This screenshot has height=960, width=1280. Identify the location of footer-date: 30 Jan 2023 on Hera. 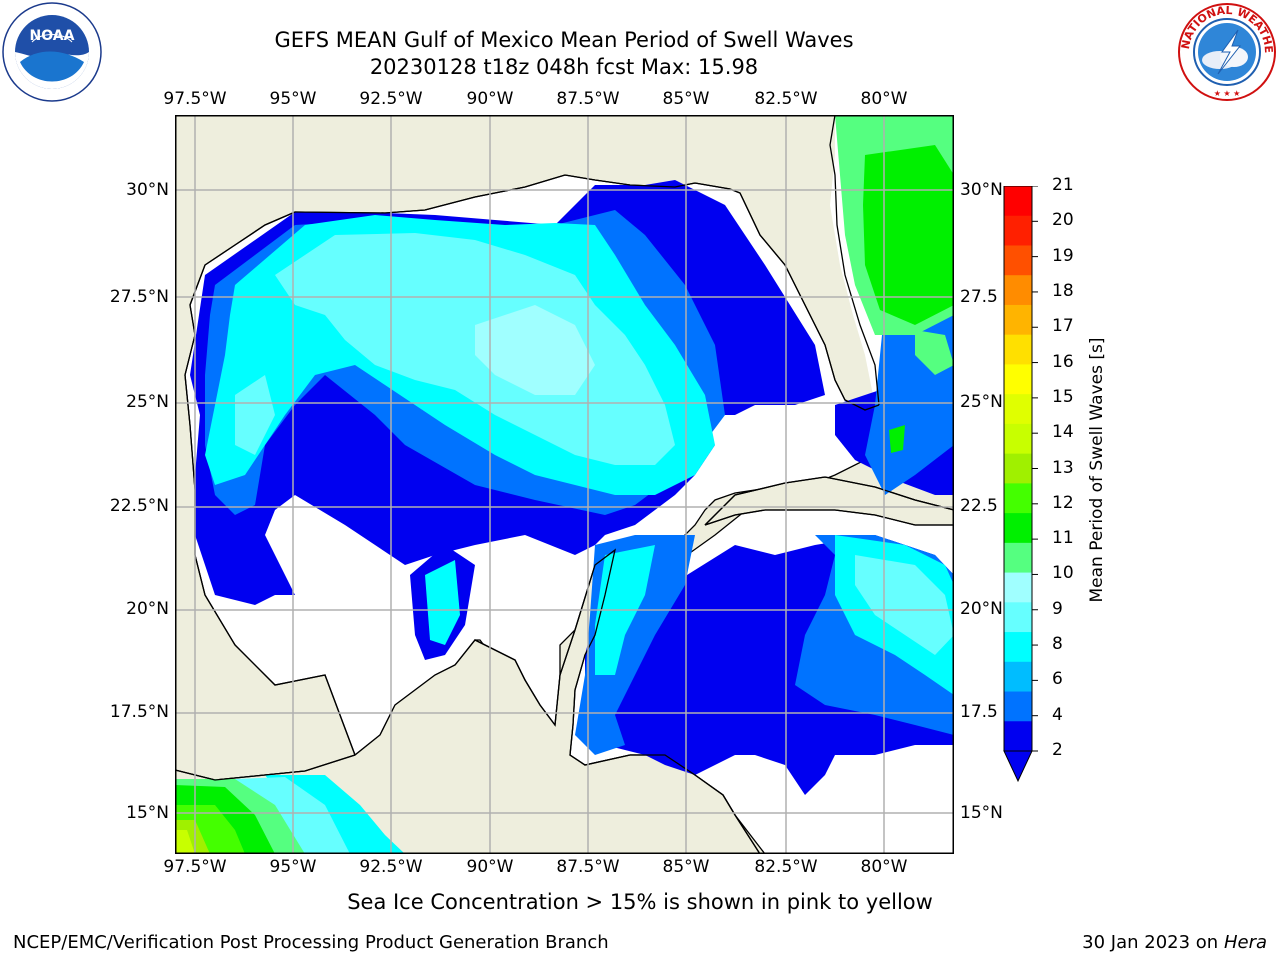
(1174, 942).